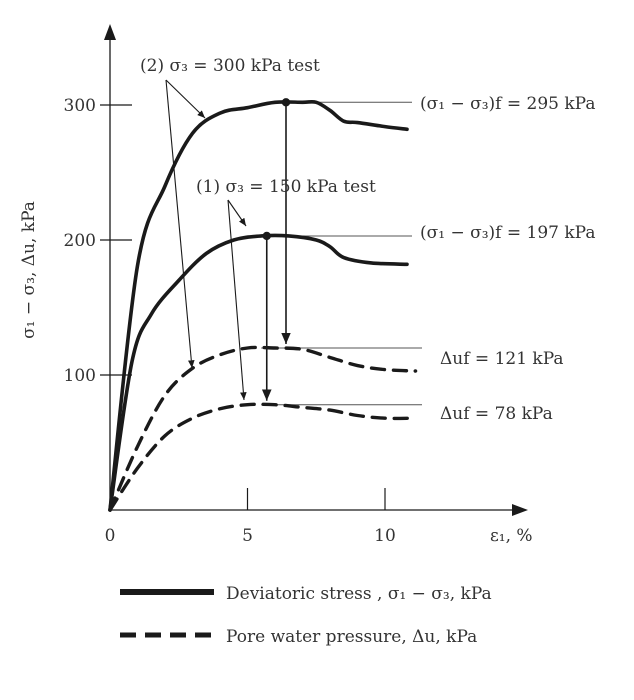  What do you see at coordinates (385, 536) in the screenshot?
I see `x-tick-label: 10` at bounding box center [385, 536].